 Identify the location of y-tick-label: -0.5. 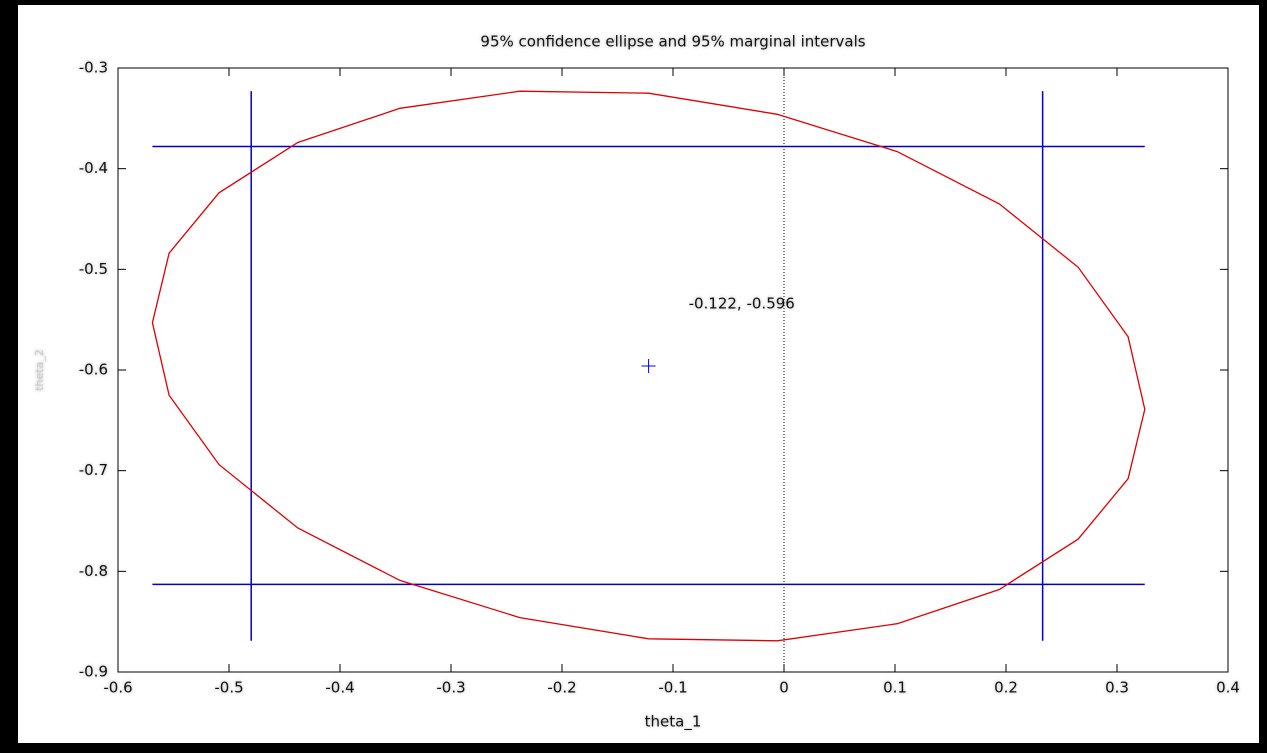
(93, 269).